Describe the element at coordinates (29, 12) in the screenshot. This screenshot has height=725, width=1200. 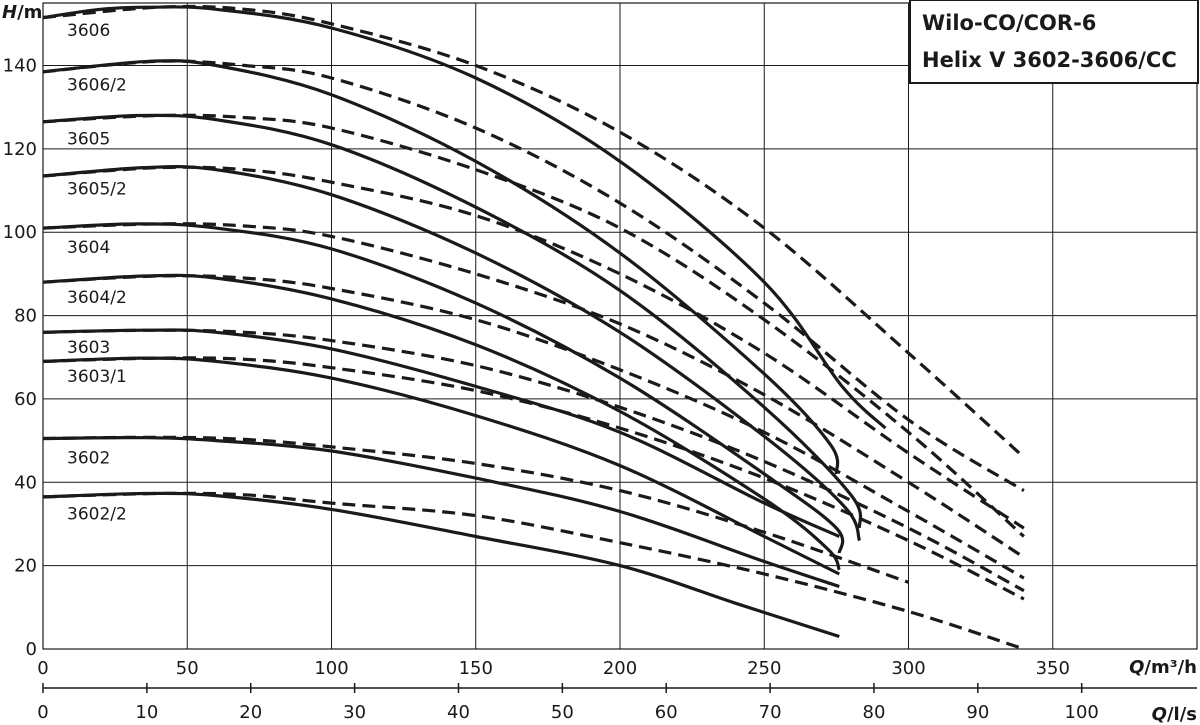
I see `y-axis-unit: /m` at that location.